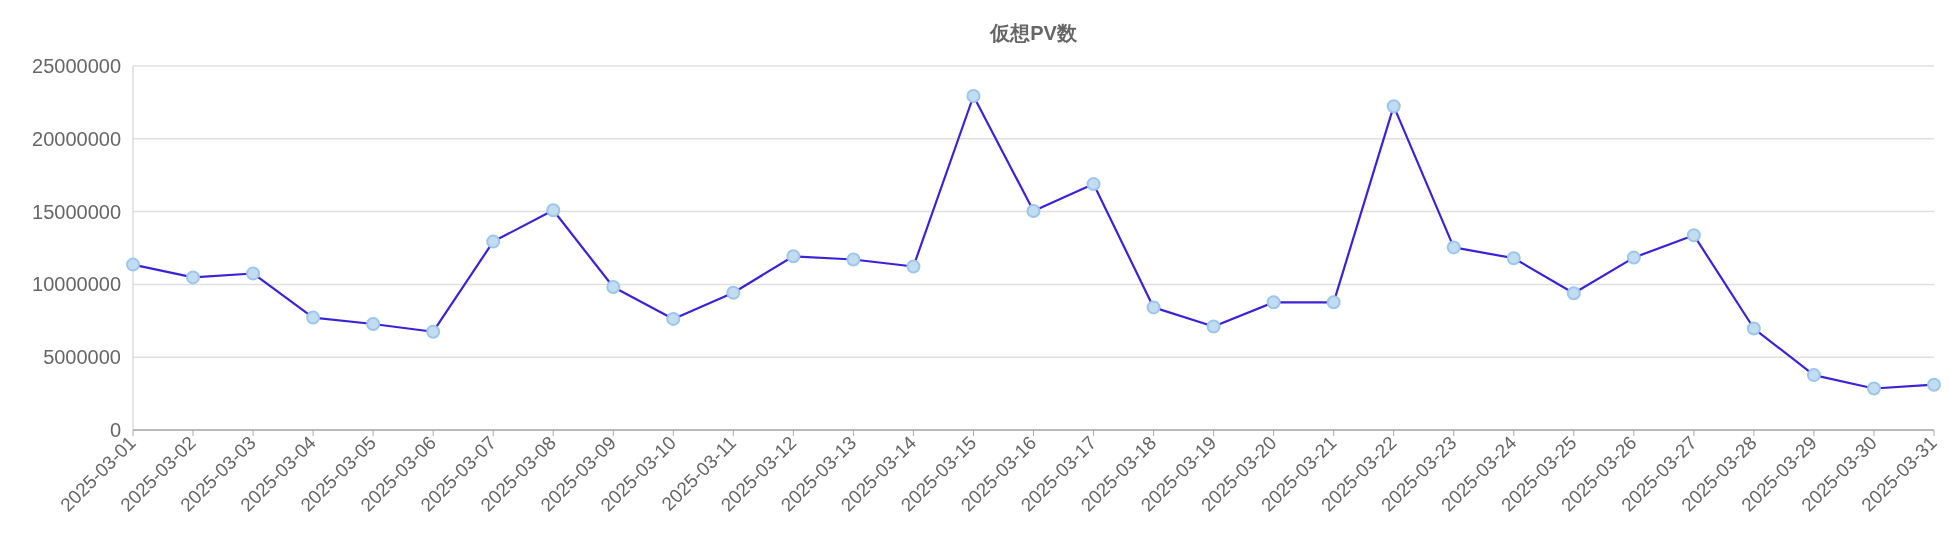  I want to click on y-tick-label: 0, so click(115, 430).